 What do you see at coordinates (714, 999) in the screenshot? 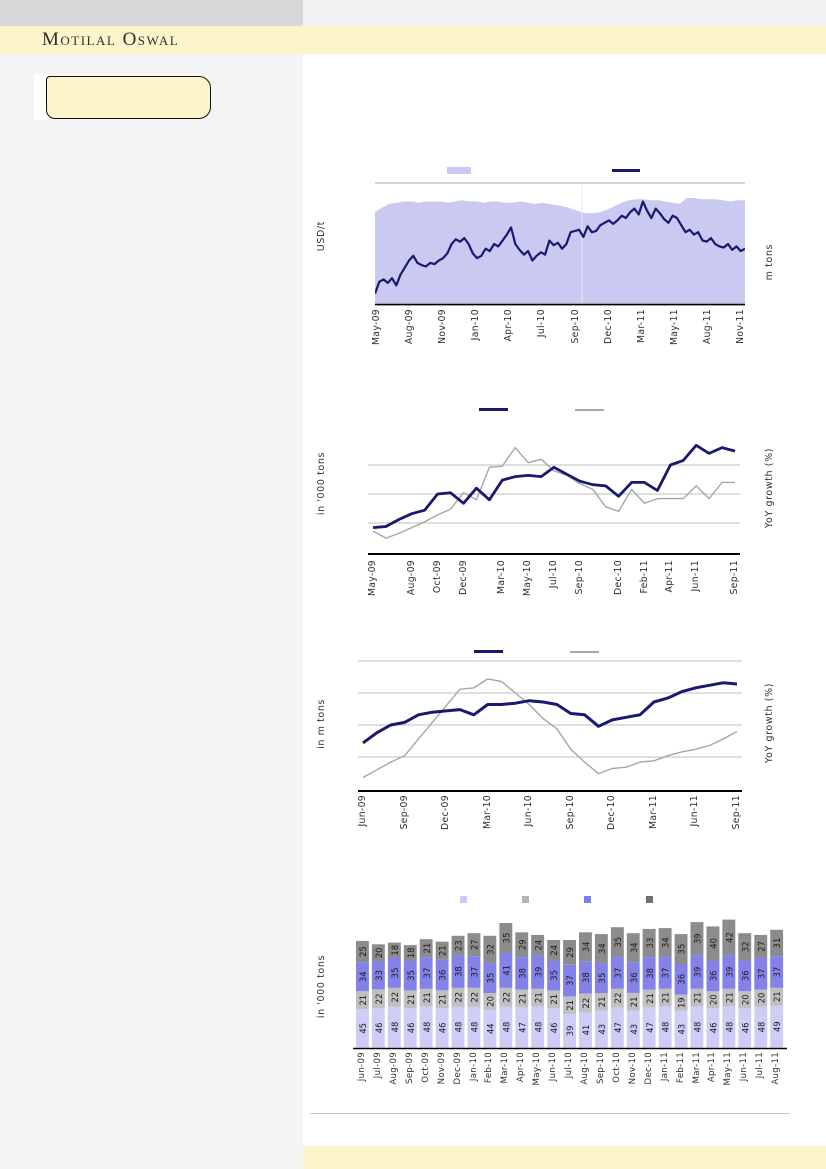
I see `bar-segment-value: 20` at bounding box center [714, 999].